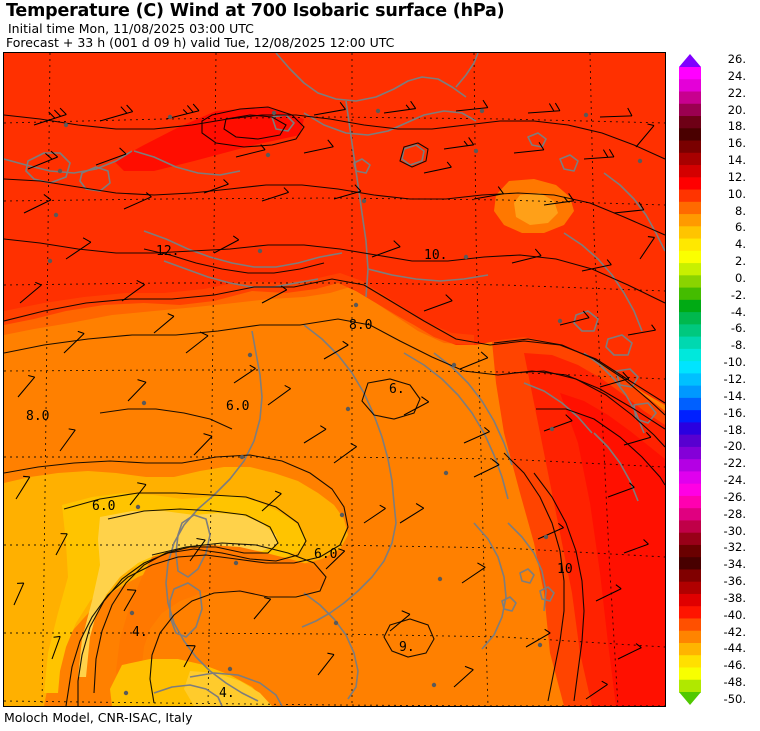 The height and width of the screenshot is (731, 760). Describe the element at coordinates (734, 581) in the screenshot. I see `colorbar-tick-label: -36.` at that location.